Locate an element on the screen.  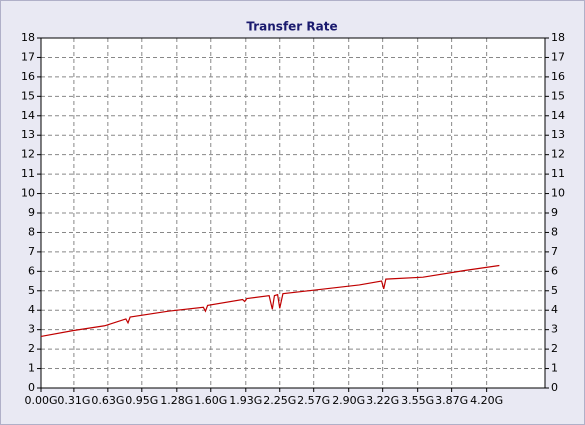
y2-tick-label: 0 is located at coordinates (554, 387).